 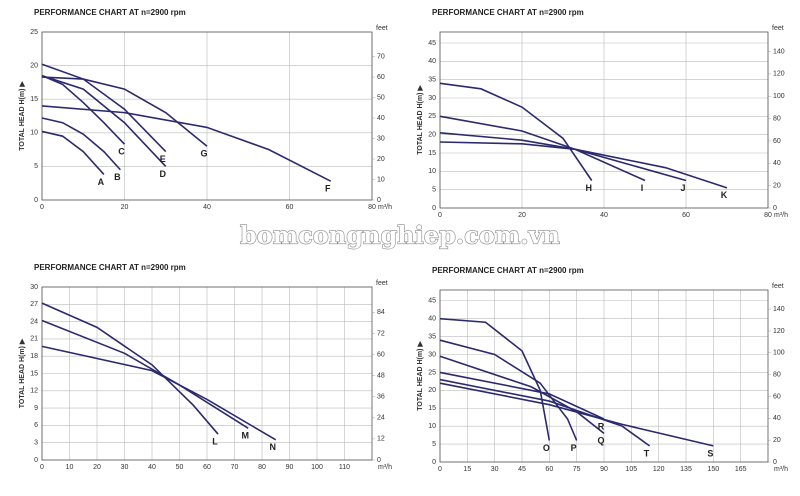 I want to click on curve-label: P, so click(x=574, y=448).